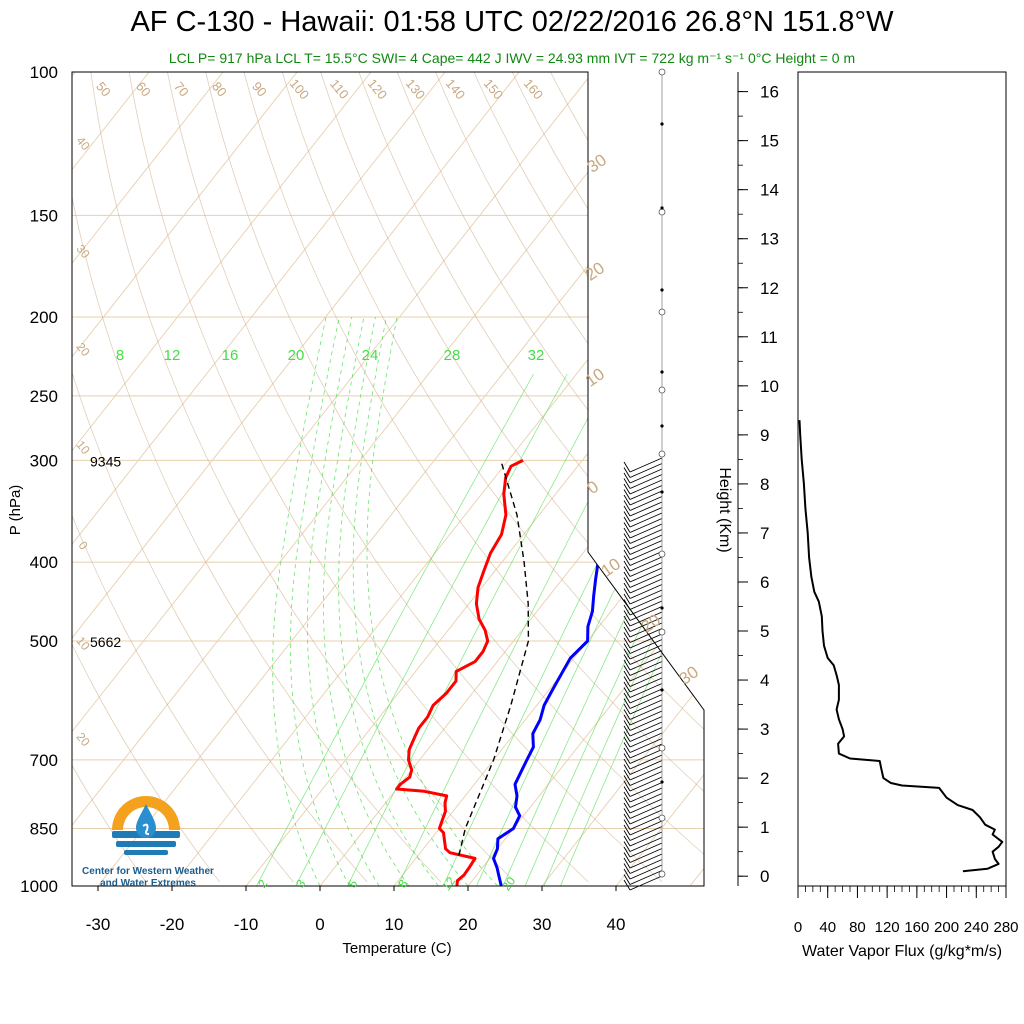  I want to click on height-tick-label: 7, so click(764, 533).